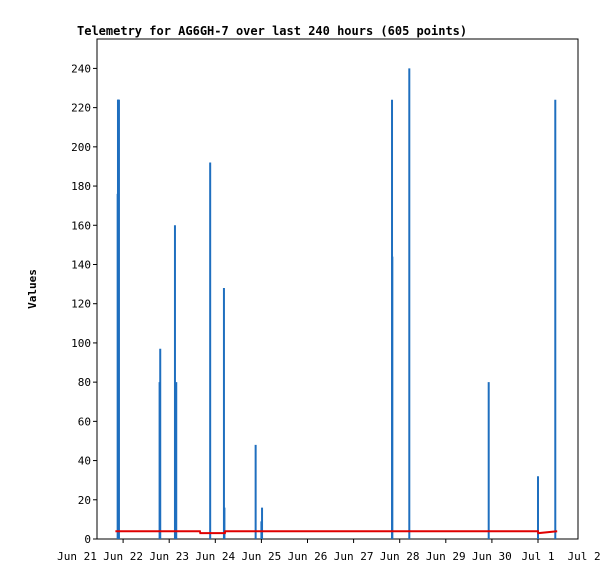  I want to click on y-tick-label: 140, so click(81, 264).